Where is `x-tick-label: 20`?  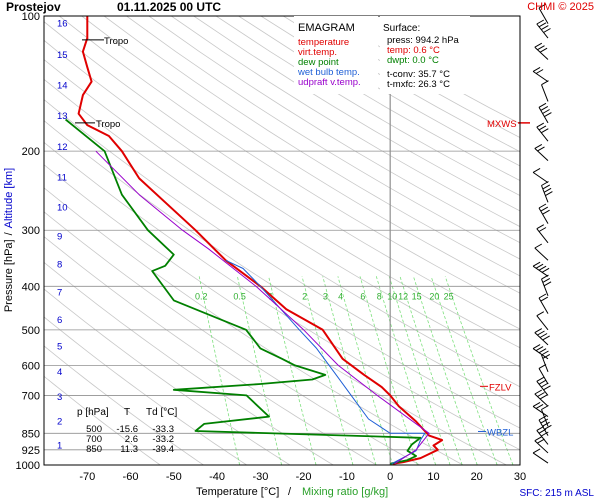 x-tick-label: 20 is located at coordinates (477, 477).